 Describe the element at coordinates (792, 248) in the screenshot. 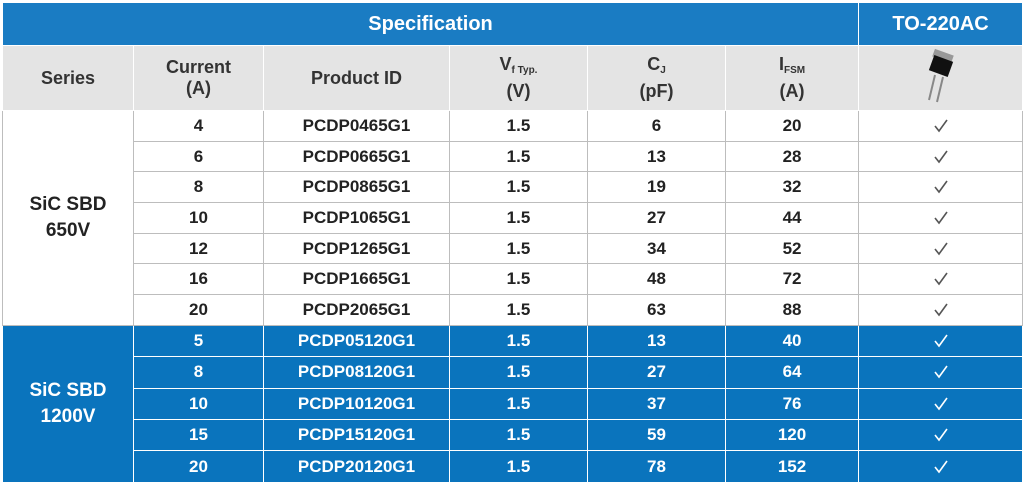

I see `table-cell: 52` at that location.